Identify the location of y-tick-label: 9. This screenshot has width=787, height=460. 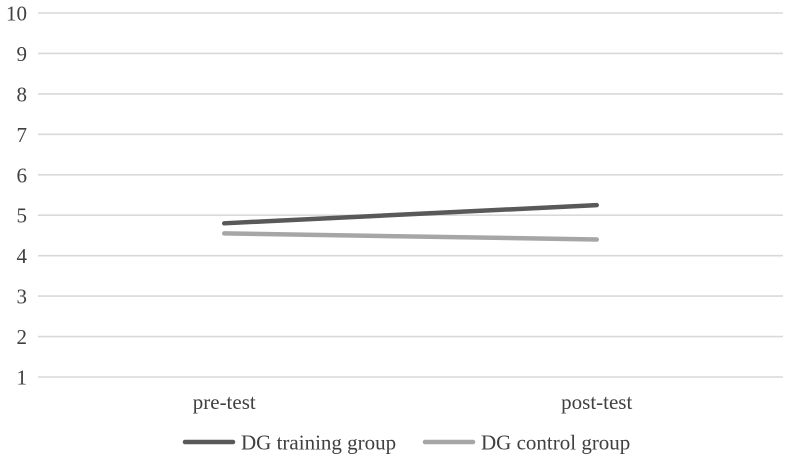
(22, 54).